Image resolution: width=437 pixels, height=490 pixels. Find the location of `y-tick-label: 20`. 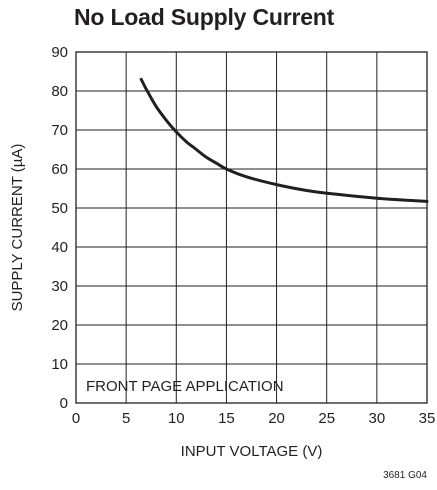

y-tick-label: 20 is located at coordinates (59, 325).